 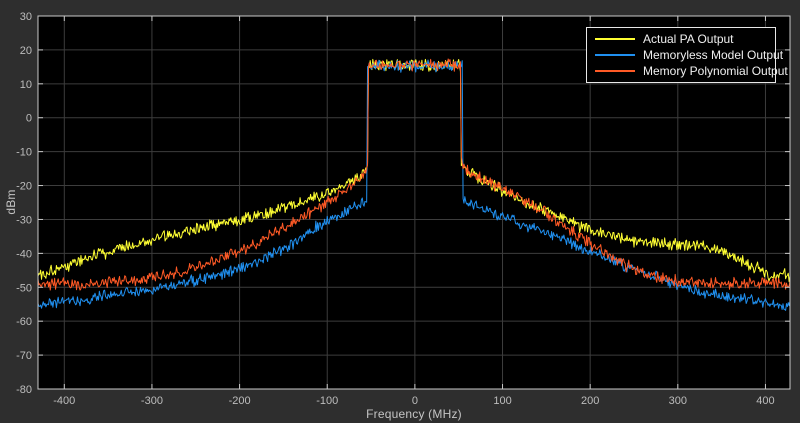 I want to click on x-tick-label: 300, so click(x=678, y=401).